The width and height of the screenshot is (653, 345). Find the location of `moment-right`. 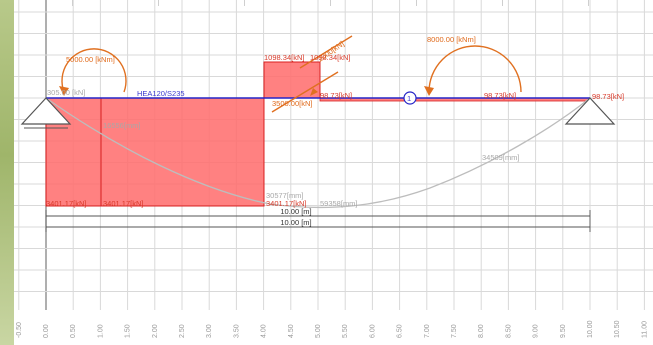

moment-right is located at coordinates (473, 70).